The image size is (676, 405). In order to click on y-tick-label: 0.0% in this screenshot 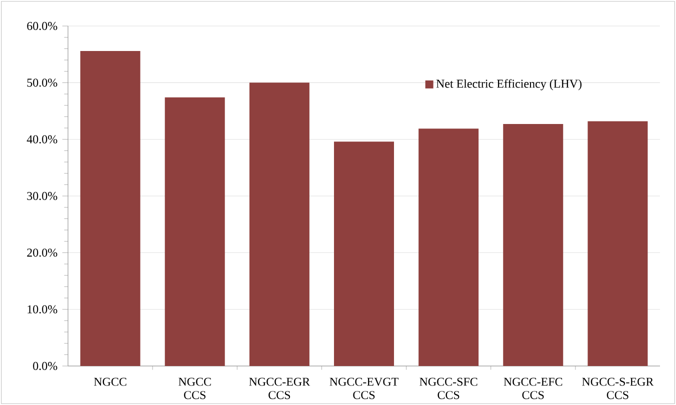, I will do `click(45, 366)`.